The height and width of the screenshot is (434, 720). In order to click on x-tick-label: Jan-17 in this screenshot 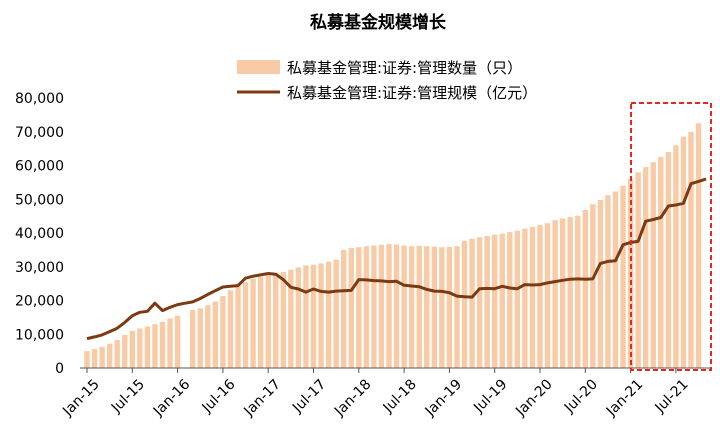, I will do `click(262, 397)`.